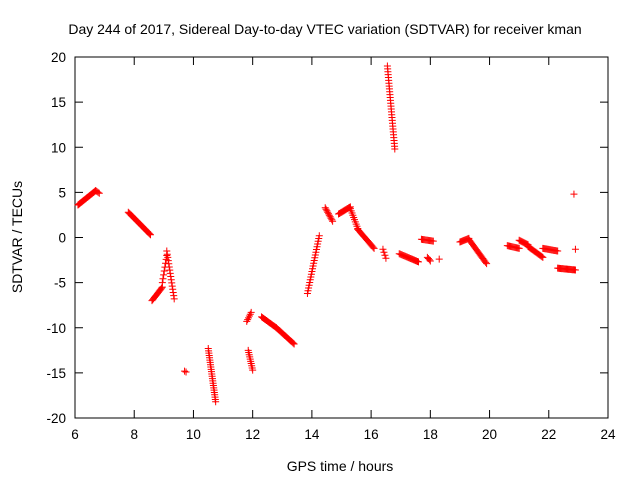 The height and width of the screenshot is (480, 640). Describe the element at coordinates (56, 328) in the screenshot. I see `y-tick-label: -10` at that location.